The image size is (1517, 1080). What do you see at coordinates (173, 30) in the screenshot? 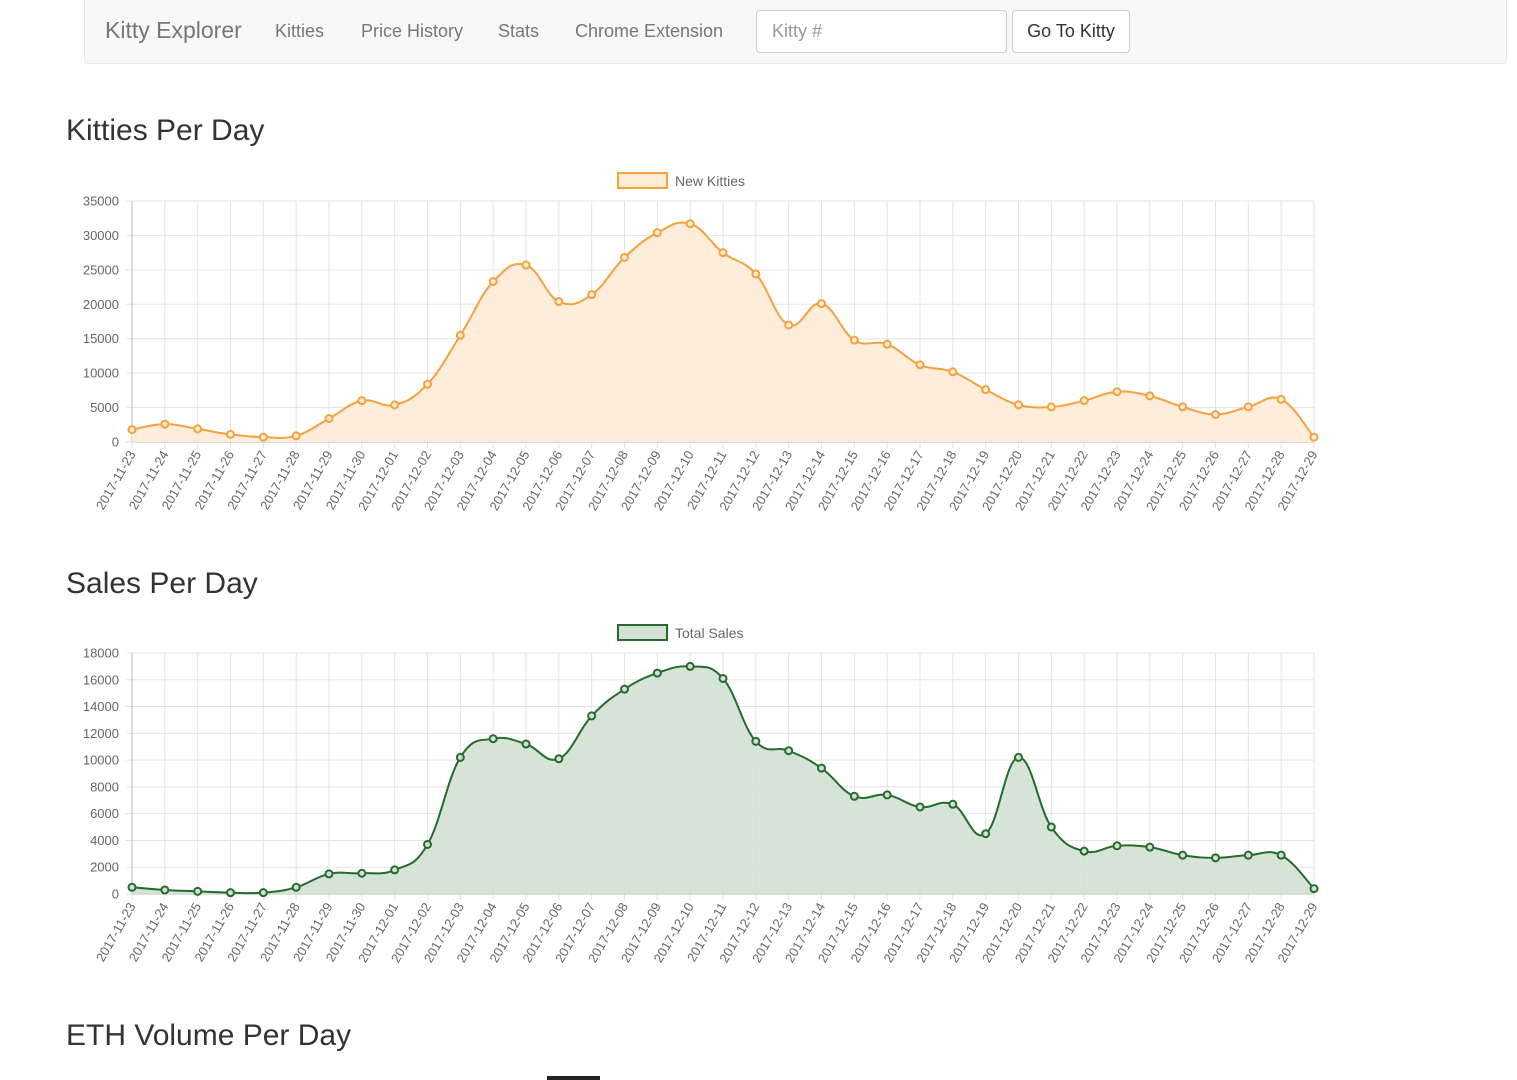
I see `brand-link: Kitty Explorer` at bounding box center [173, 30].